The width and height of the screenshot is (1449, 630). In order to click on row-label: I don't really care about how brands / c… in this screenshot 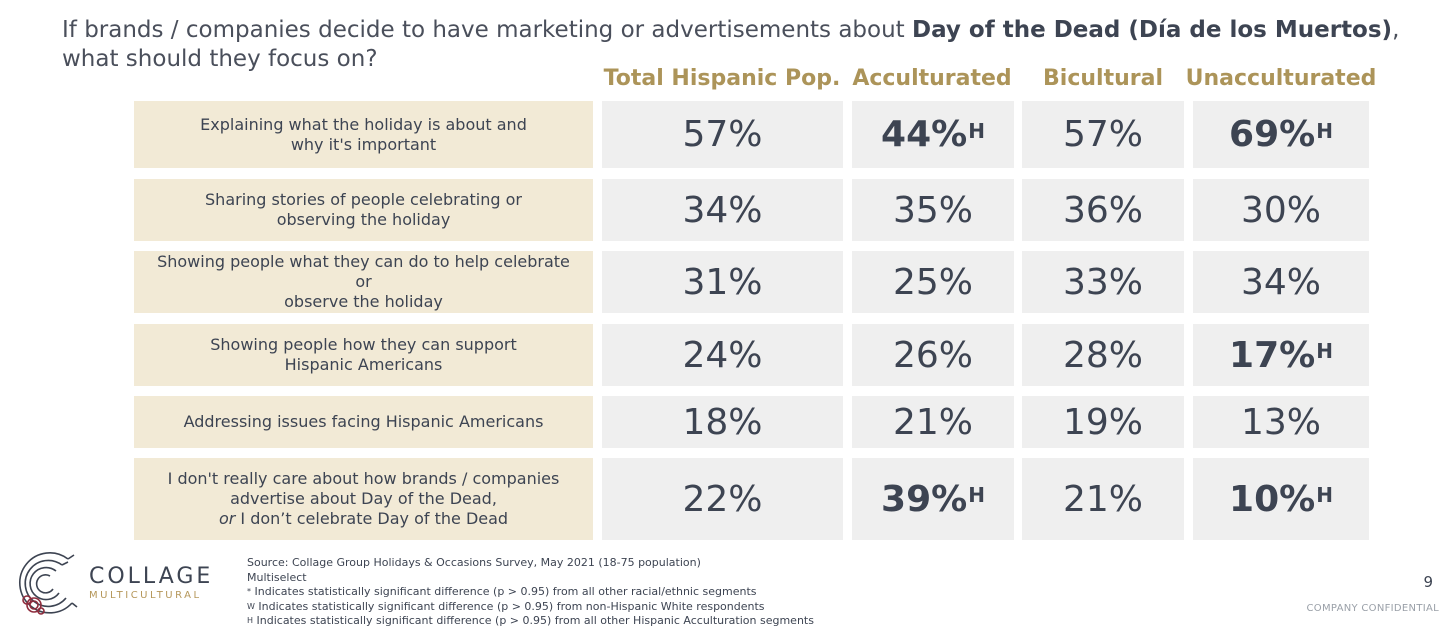, I will do `click(363, 499)`.